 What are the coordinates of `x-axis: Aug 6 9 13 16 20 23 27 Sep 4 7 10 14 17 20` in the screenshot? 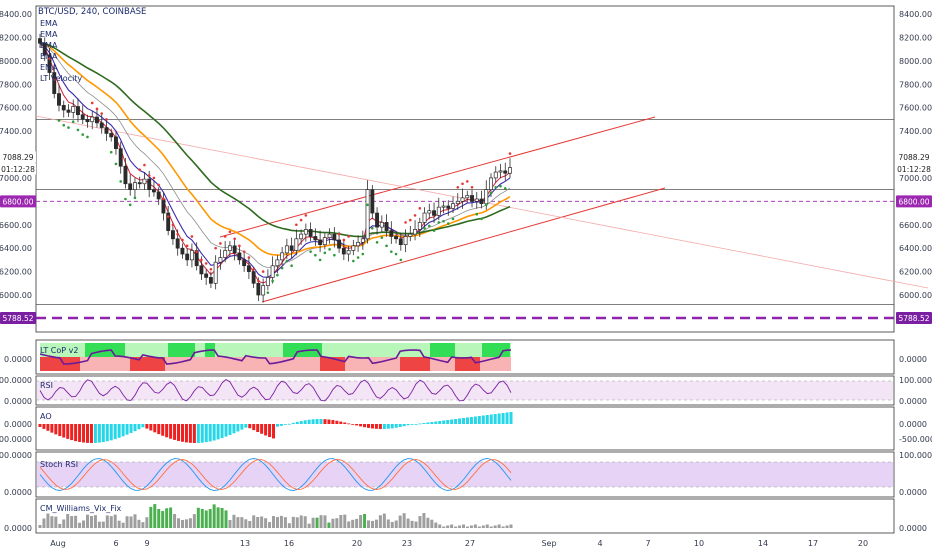 It's located at (459, 543).